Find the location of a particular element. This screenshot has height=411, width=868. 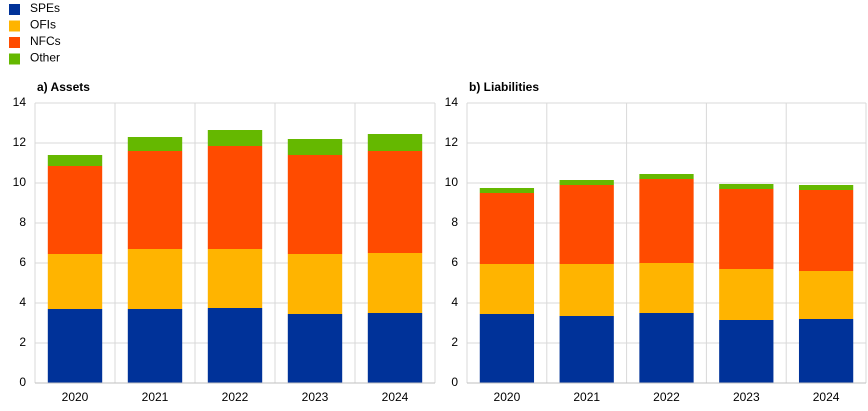

chart-title: b) Liabilities is located at coordinates (504, 87).